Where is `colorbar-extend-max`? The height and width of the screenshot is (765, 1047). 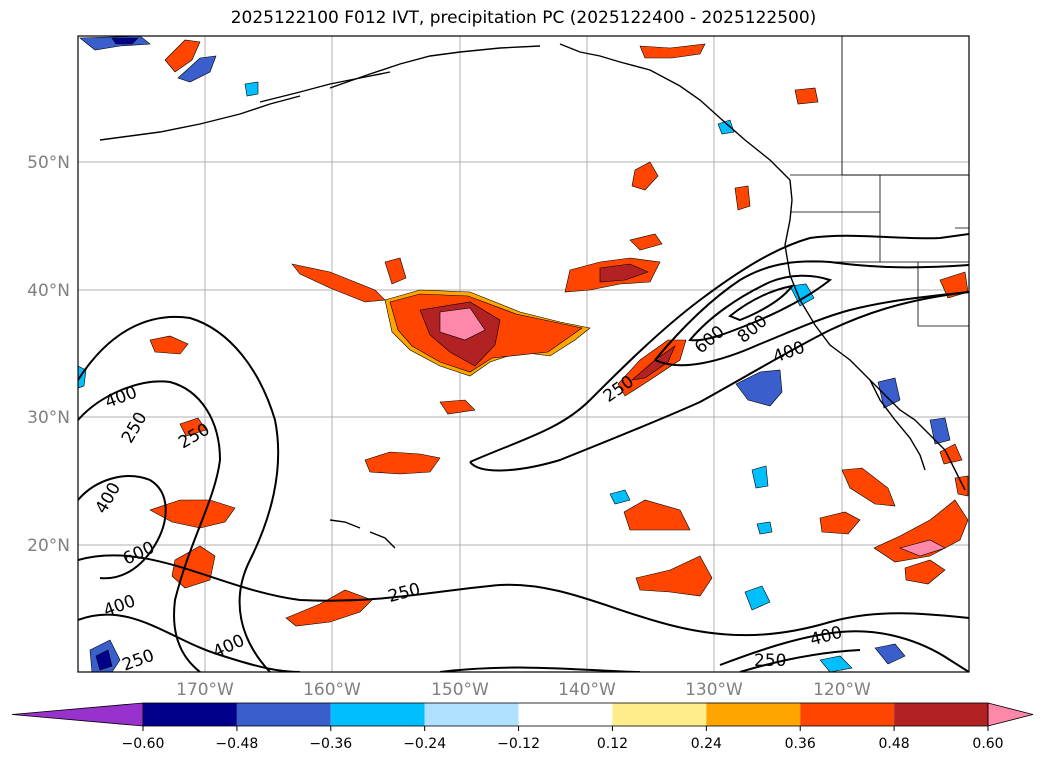 colorbar-extend-max is located at coordinates (1010, 714).